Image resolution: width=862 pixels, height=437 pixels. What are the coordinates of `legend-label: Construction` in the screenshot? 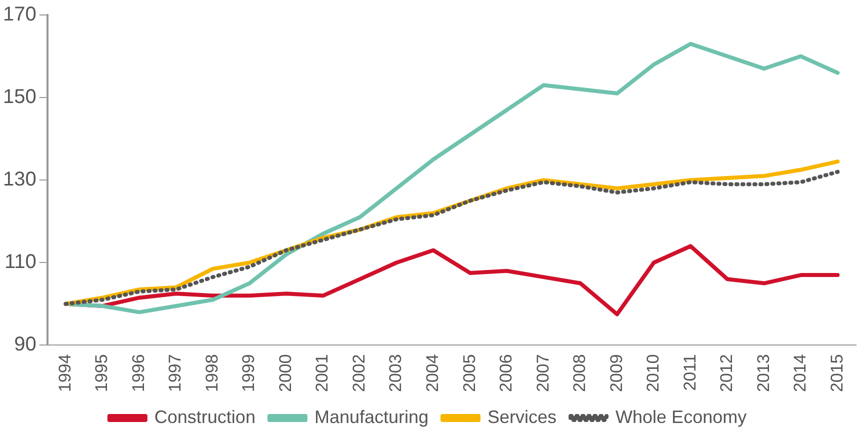 It's located at (205, 416).